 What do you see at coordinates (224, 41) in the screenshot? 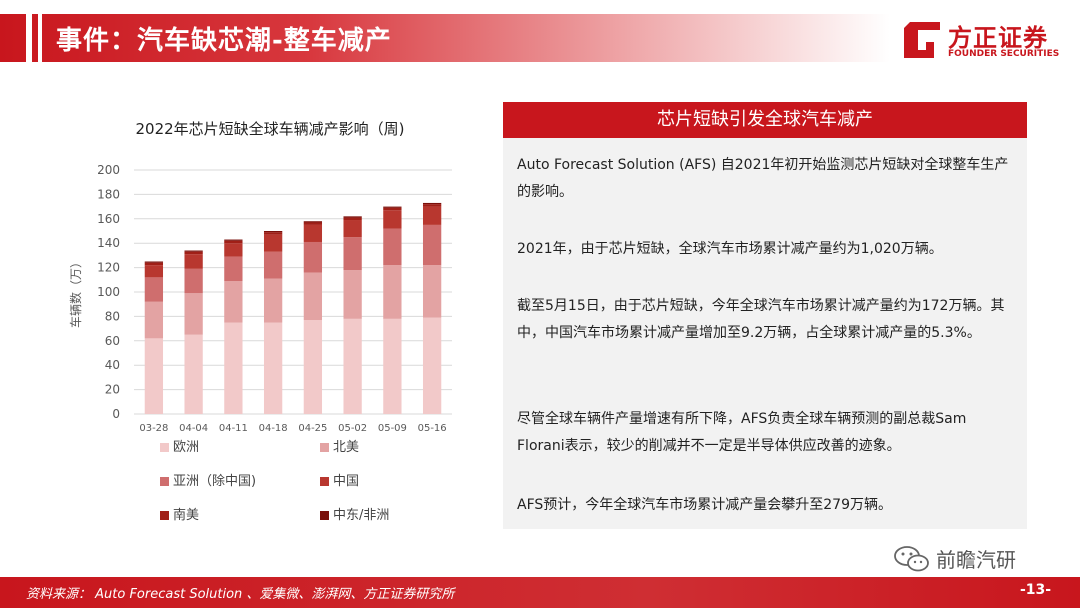
I see `page-title: 事件：汽车缺芯潮-整车减产` at bounding box center [224, 41].